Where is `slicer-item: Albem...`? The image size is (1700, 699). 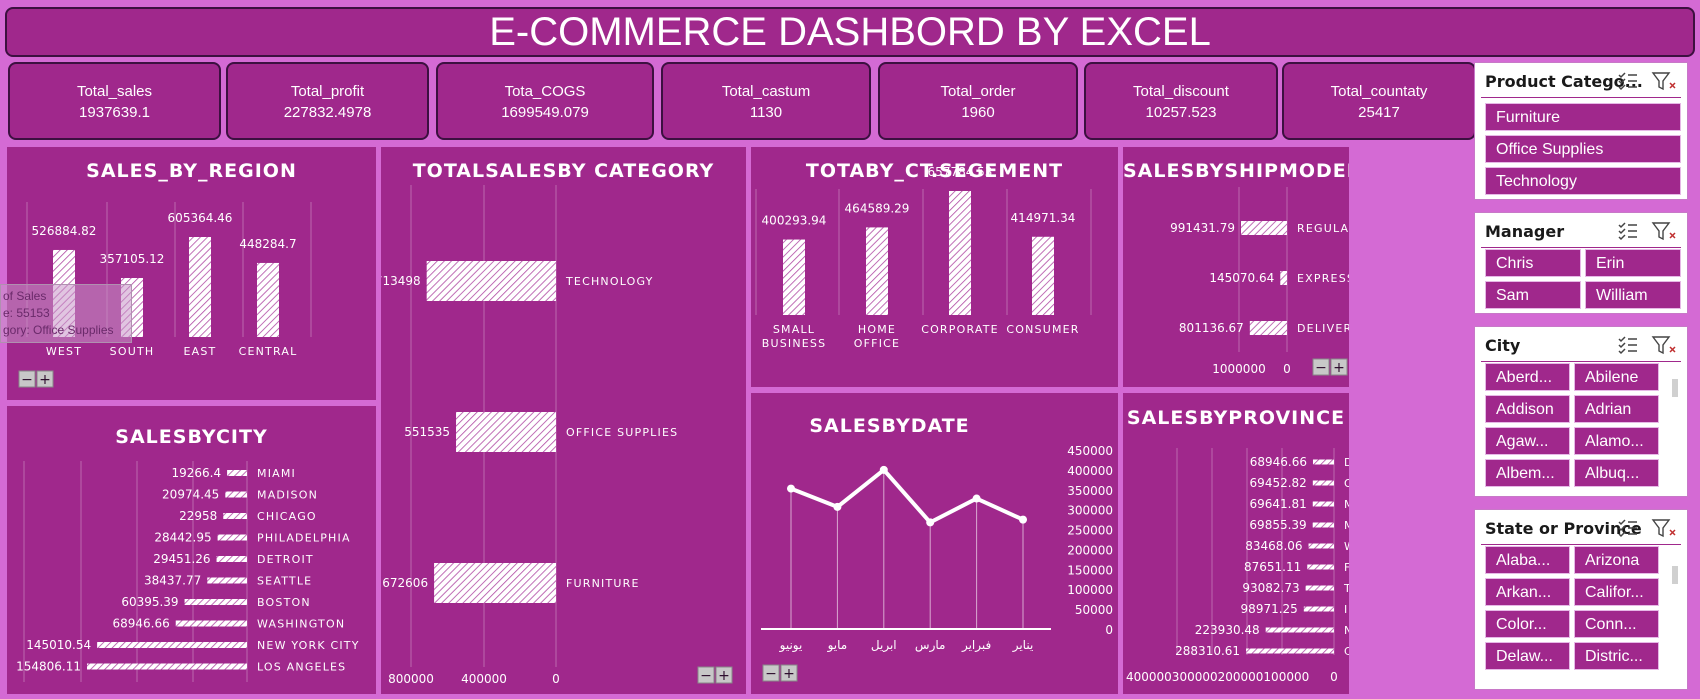 slicer-item: Albem... is located at coordinates (1527, 473).